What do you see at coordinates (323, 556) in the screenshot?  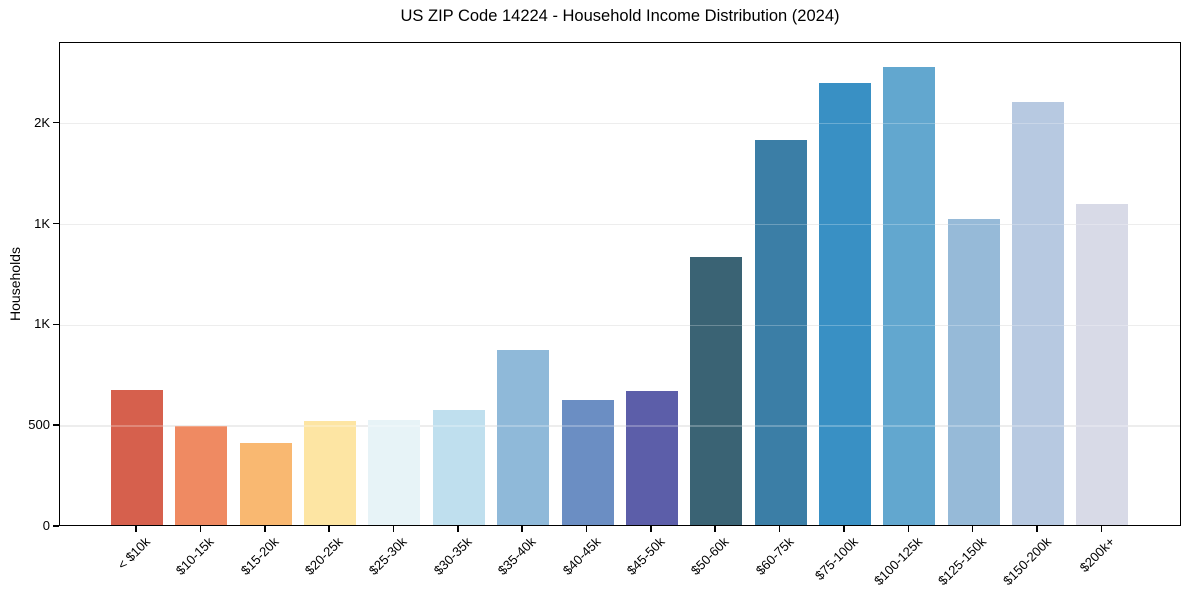 I see `x-tick-label: $20-25k` at bounding box center [323, 556].